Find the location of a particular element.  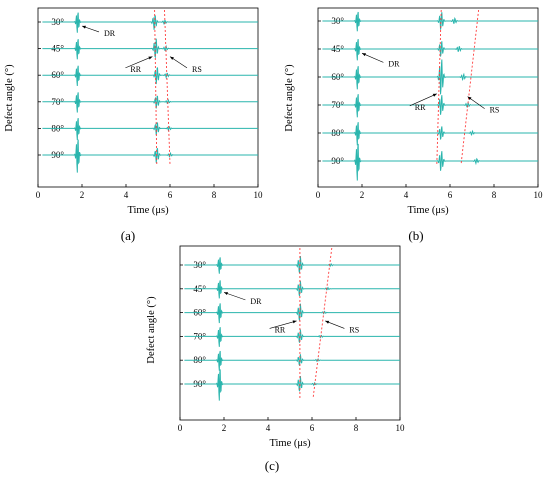

panel-label: (b) is located at coordinates (415, 235).